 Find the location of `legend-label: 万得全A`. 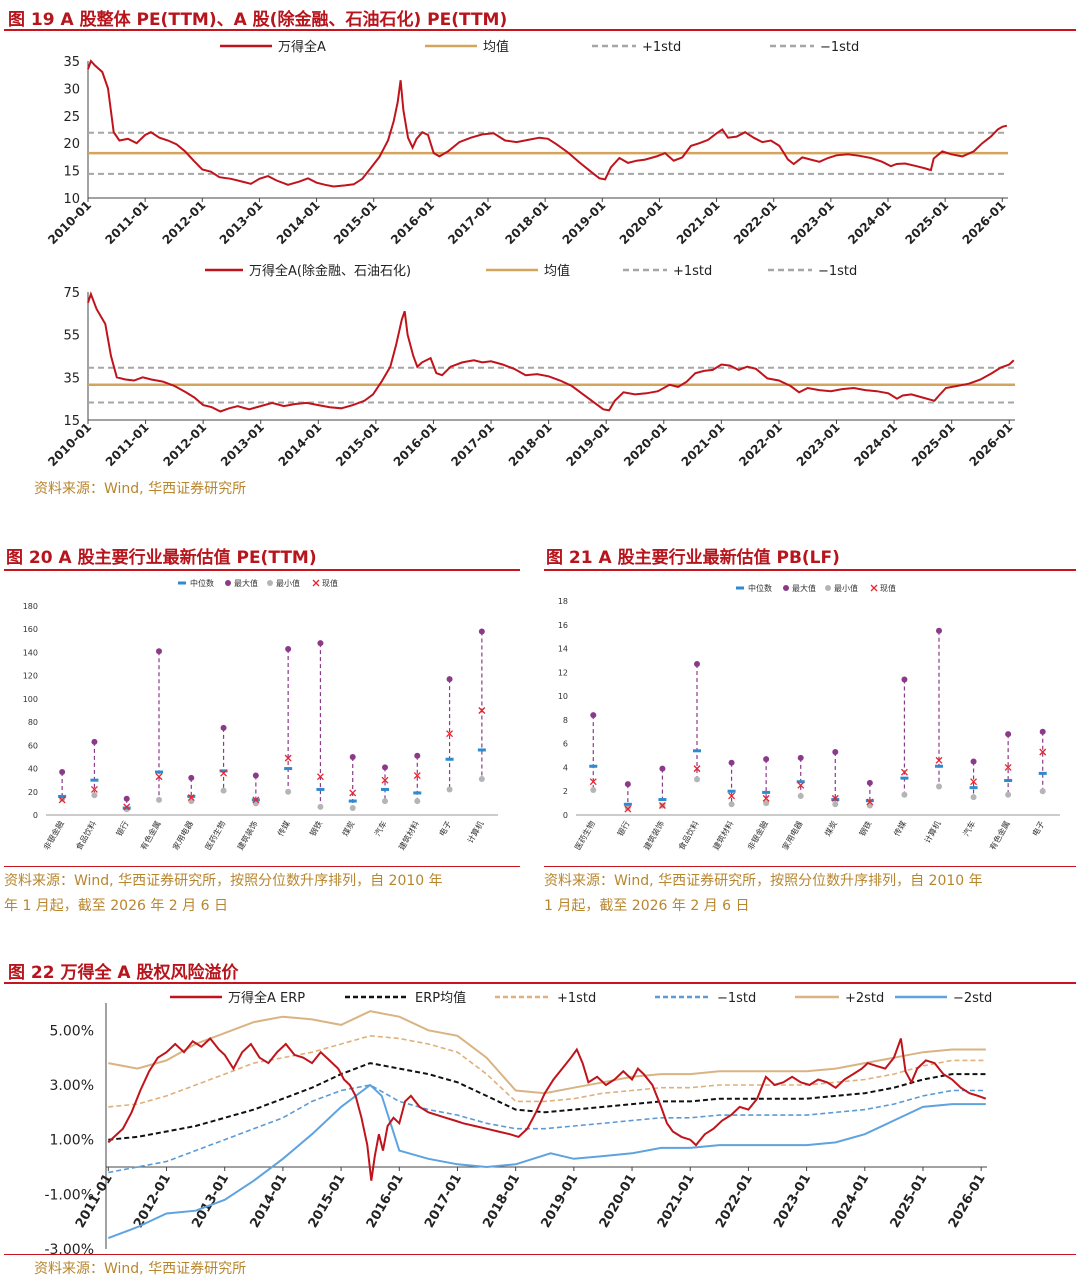

legend-label: 万得全A is located at coordinates (302, 47).